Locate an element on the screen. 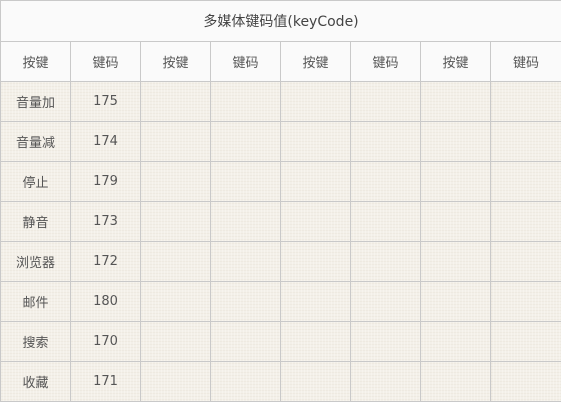 The width and height of the screenshot is (561, 402). keycode-cell: 171 is located at coordinates (106, 382).